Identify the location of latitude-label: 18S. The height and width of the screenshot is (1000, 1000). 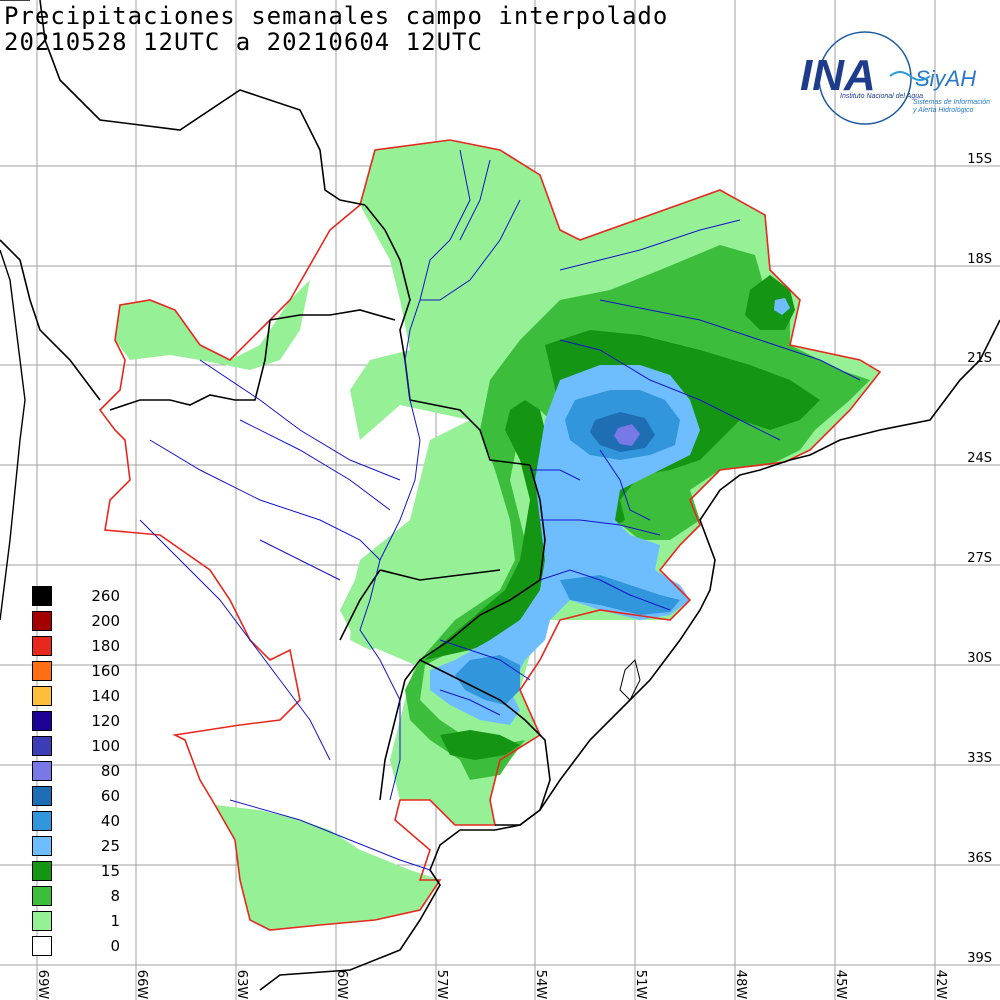
(979, 259).